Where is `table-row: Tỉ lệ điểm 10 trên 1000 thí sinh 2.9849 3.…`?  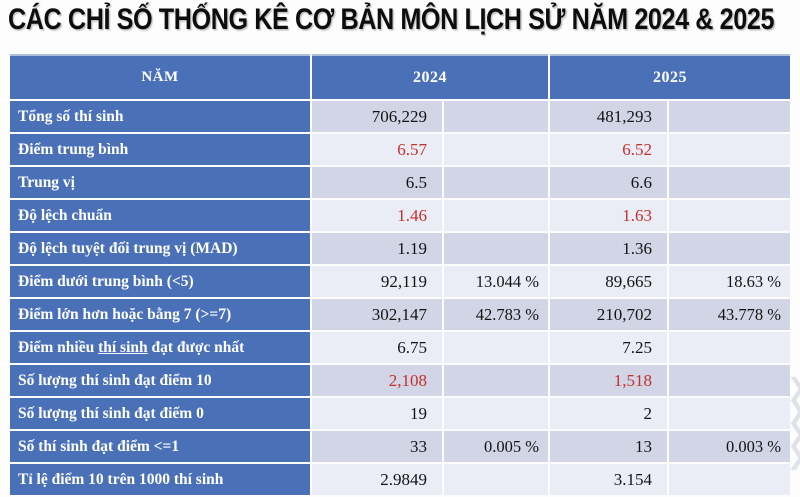
table-row: Tỉ lệ điểm 10 trên 1000 thí sinh 2.9849 3.… is located at coordinates (400, 479).